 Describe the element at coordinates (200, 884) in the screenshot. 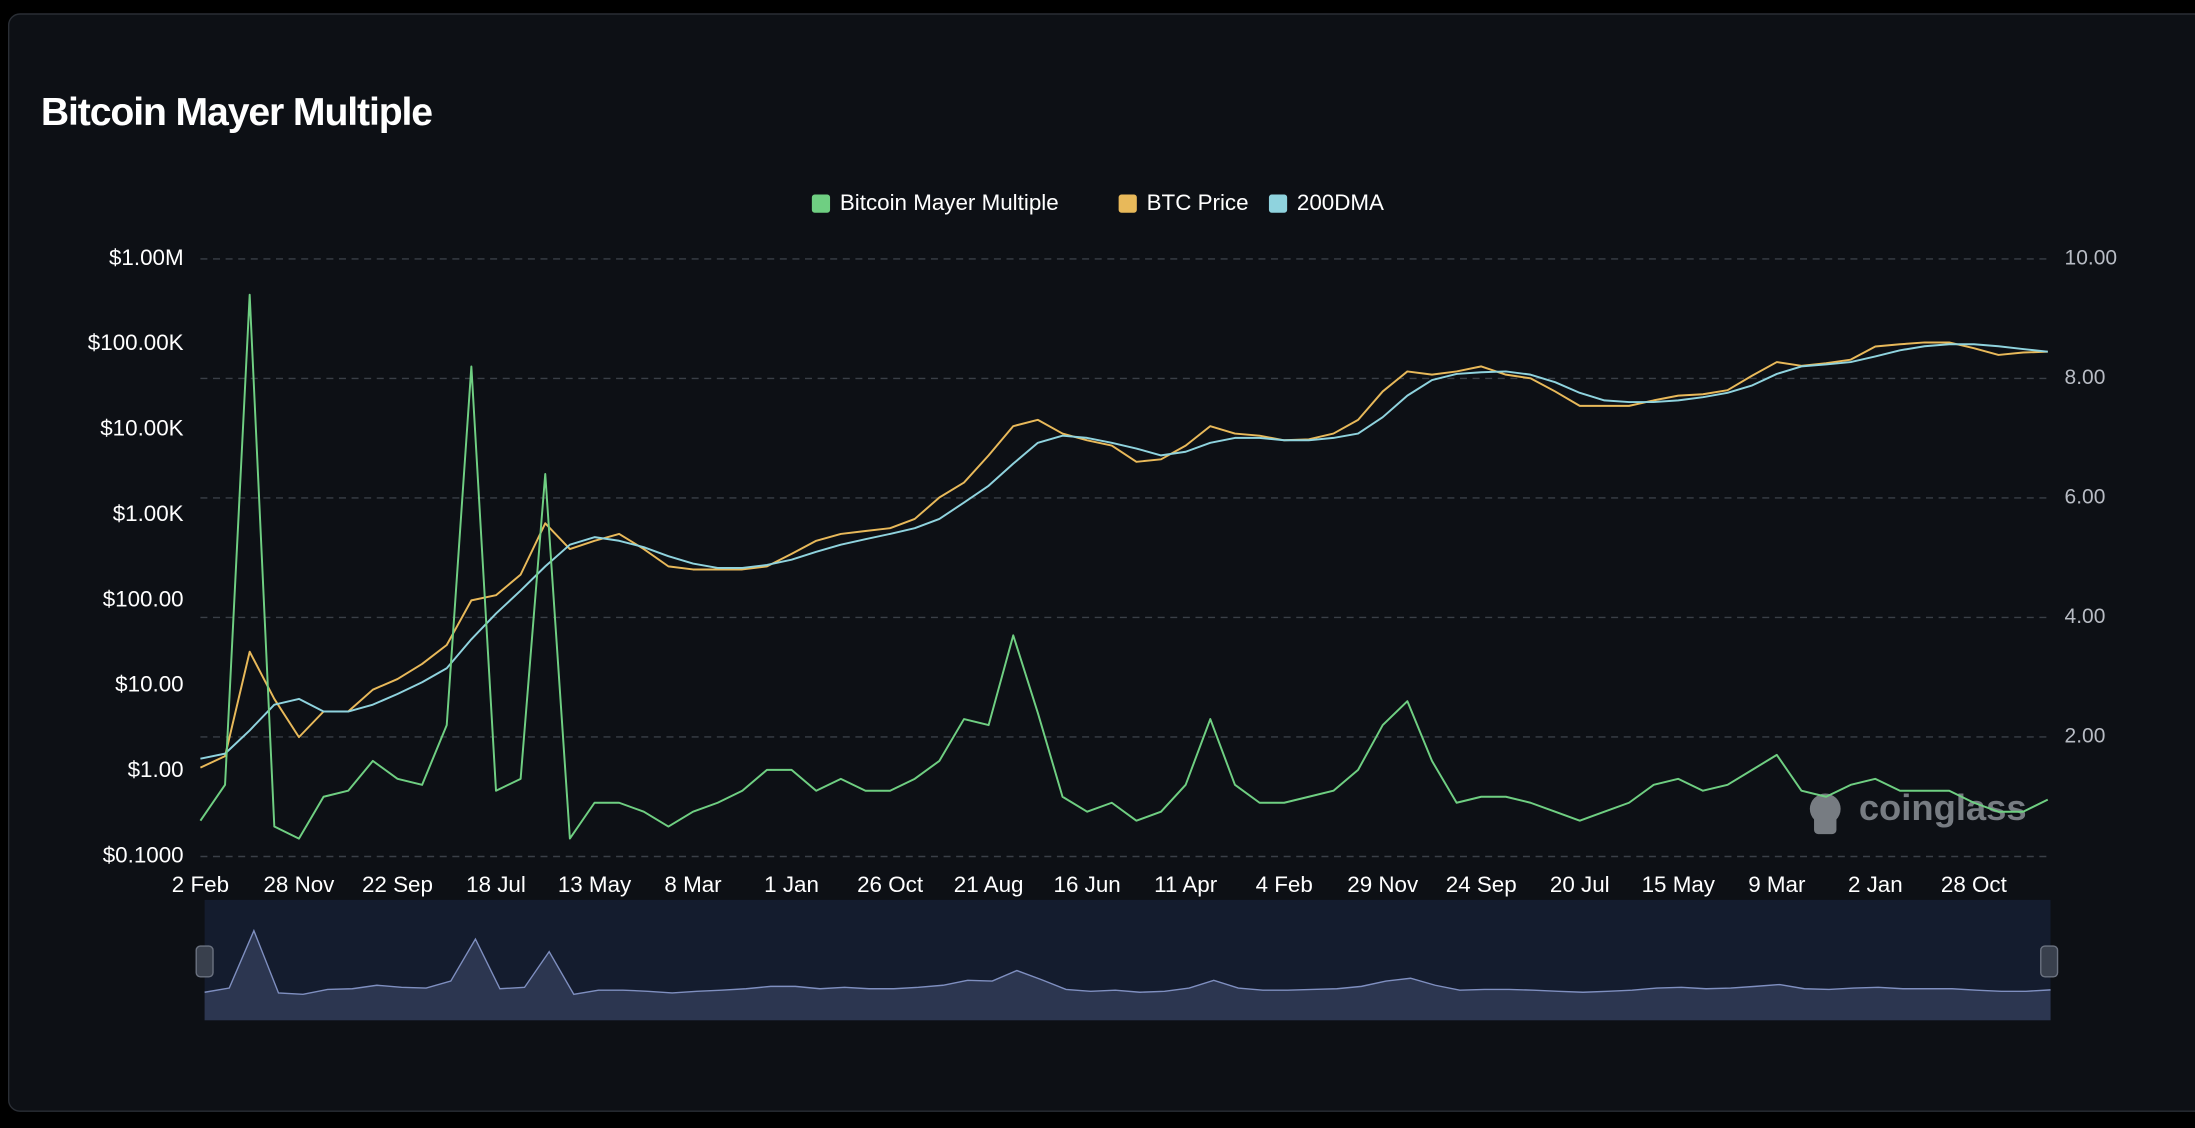

I see `x-tick-label: 2 Feb` at that location.